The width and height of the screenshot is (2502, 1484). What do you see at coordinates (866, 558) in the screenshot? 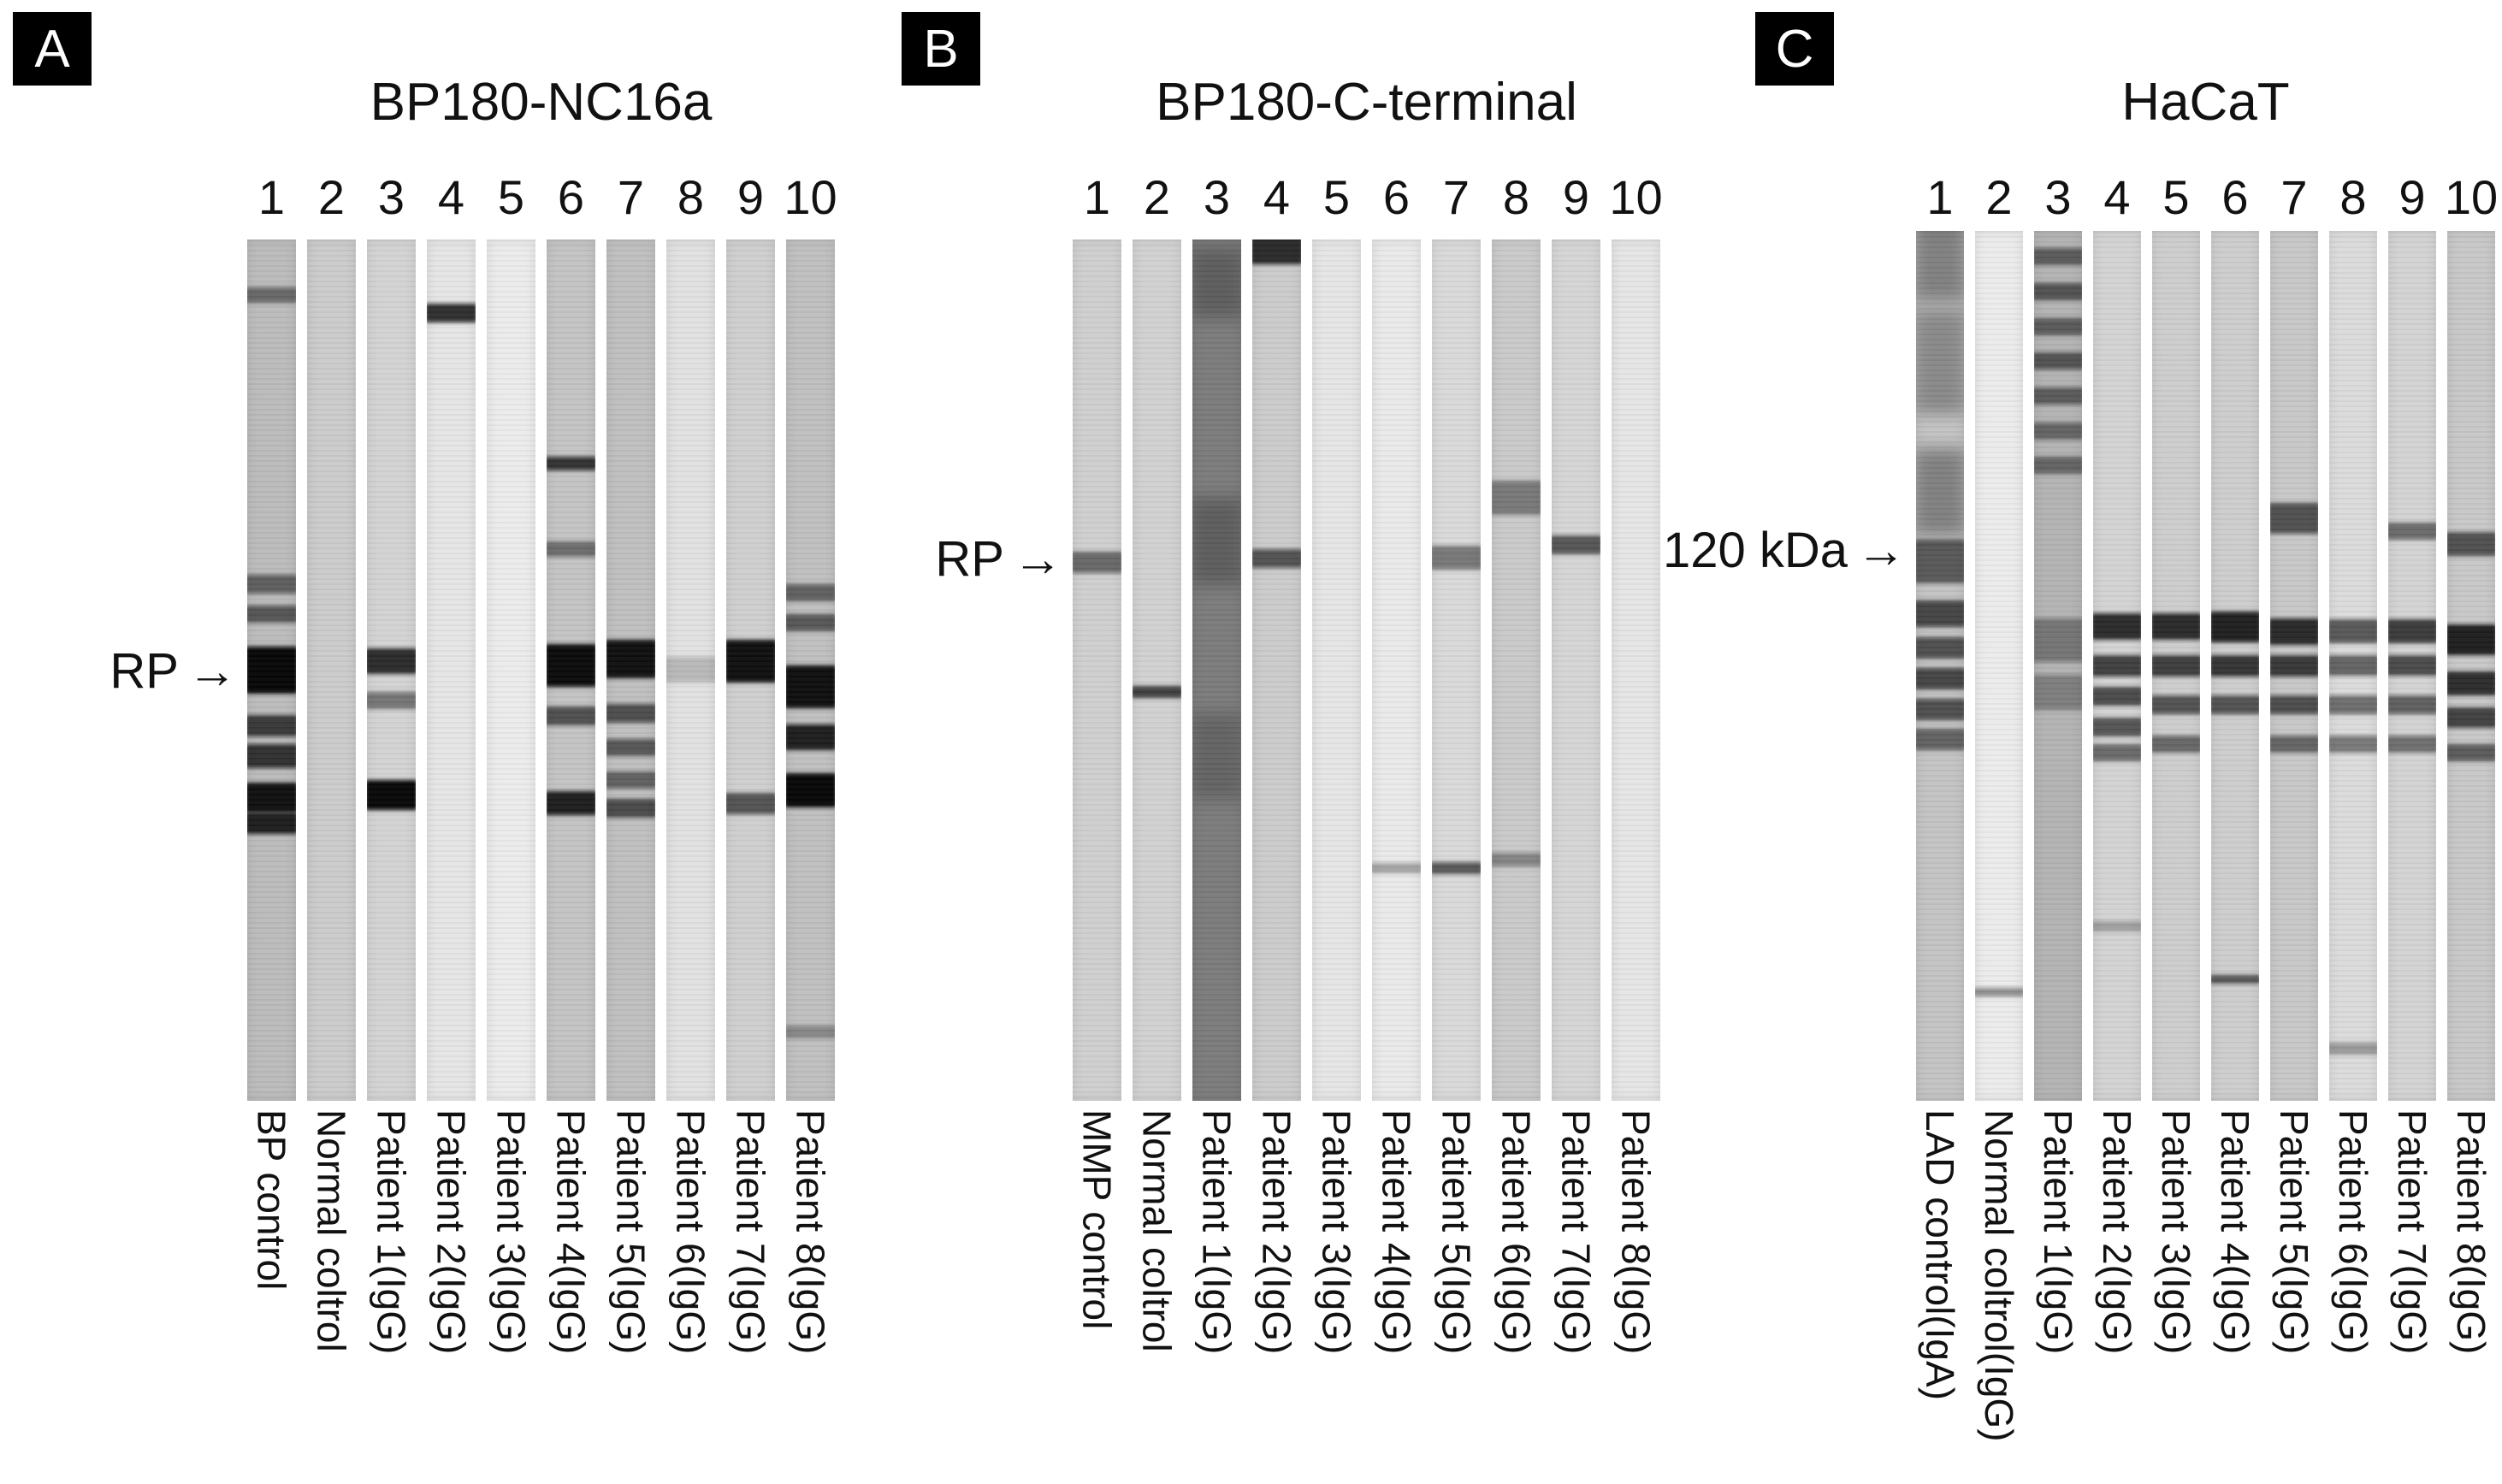
I see `marker-rp-b: RP →` at bounding box center [866, 558].